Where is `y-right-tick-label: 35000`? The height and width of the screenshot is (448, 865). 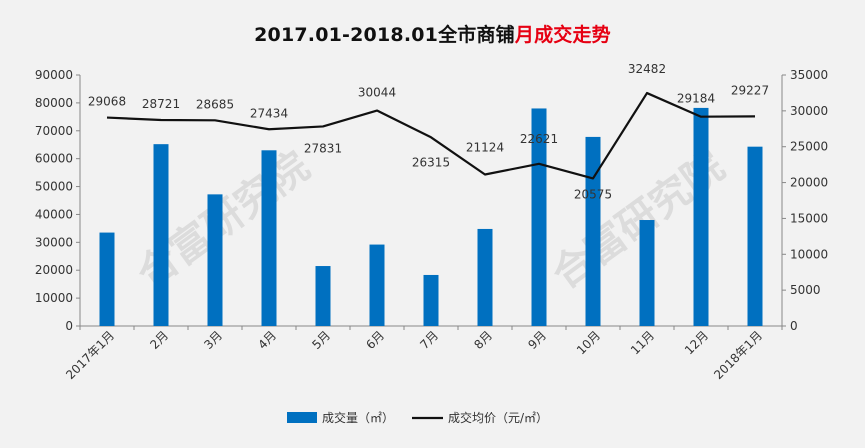 y-right-tick-label: 35000 is located at coordinates (809, 75).